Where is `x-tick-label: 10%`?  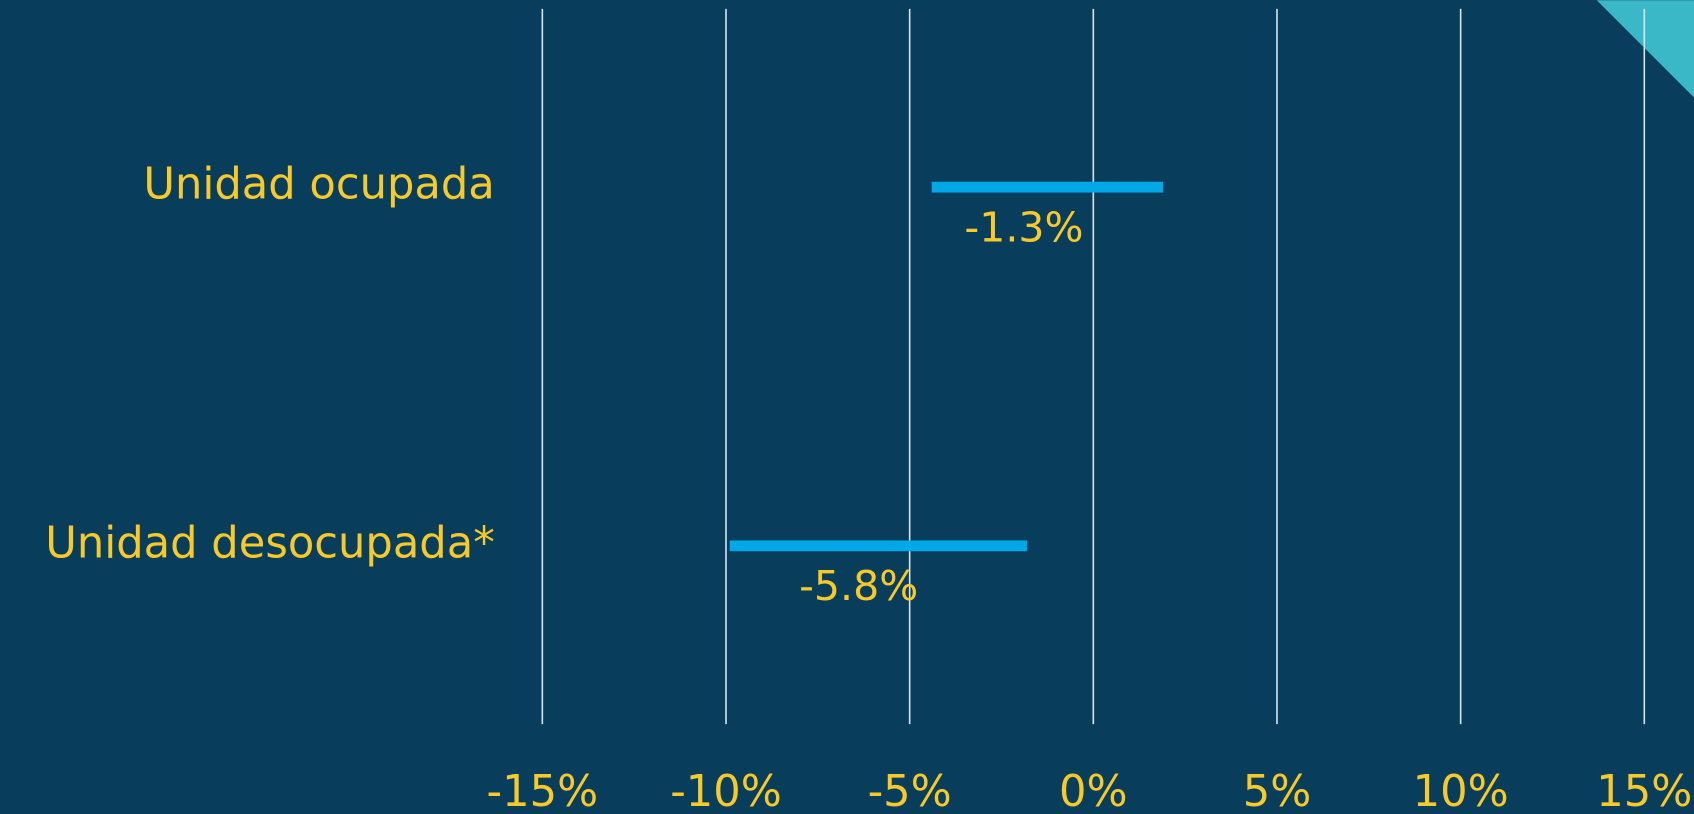
x-tick-label: 10% is located at coordinates (1461, 790).